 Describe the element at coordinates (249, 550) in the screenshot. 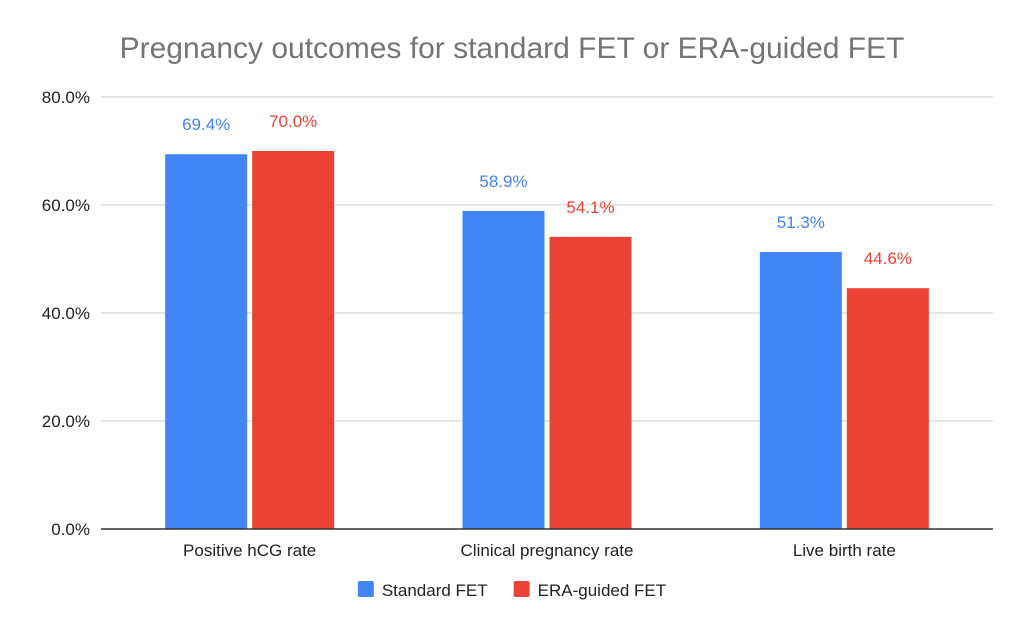

I see `x-tick-label: Positive hCG rate` at that location.